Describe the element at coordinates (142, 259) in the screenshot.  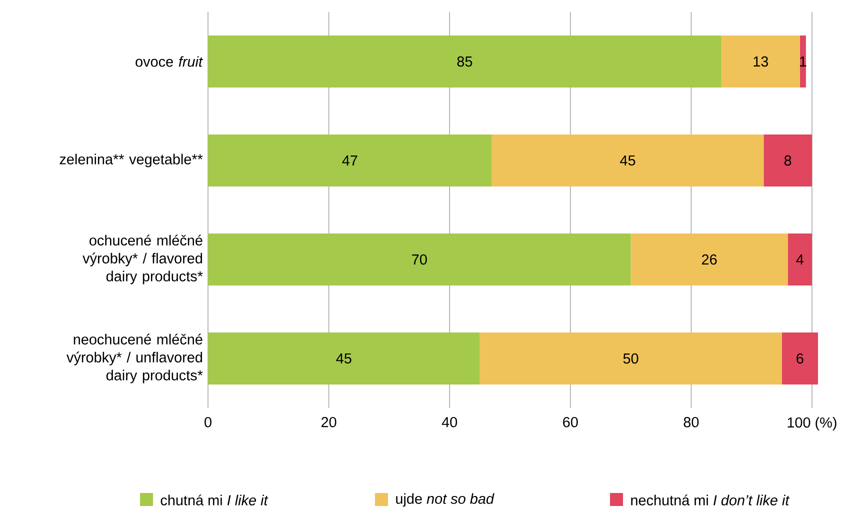
I see `y-tick-label: ochucené mléčné výrobky* / flavored dairy products*` at that location.